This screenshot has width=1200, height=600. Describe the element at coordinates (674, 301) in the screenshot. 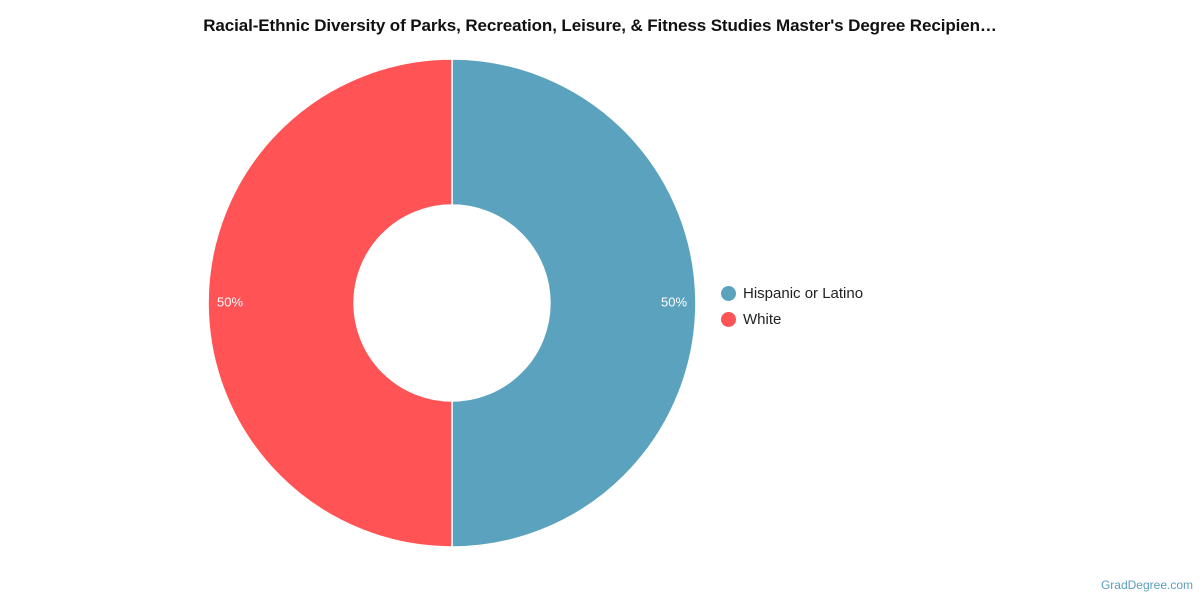

I see `slice-label-hispanic-or-latino: 50%` at that location.